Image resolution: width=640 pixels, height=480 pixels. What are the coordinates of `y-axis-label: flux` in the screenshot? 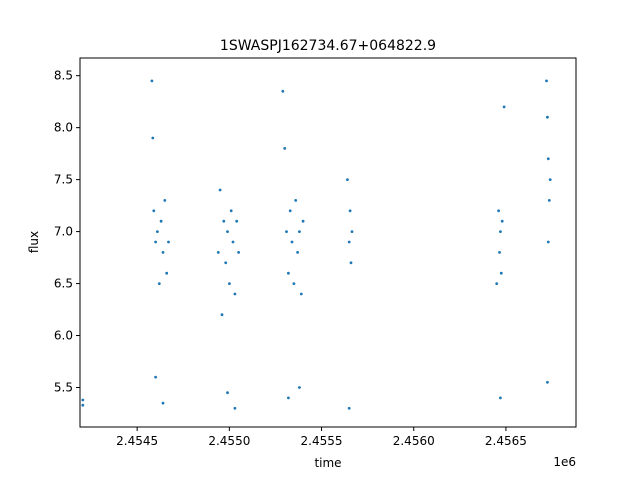 It's located at (34, 242).